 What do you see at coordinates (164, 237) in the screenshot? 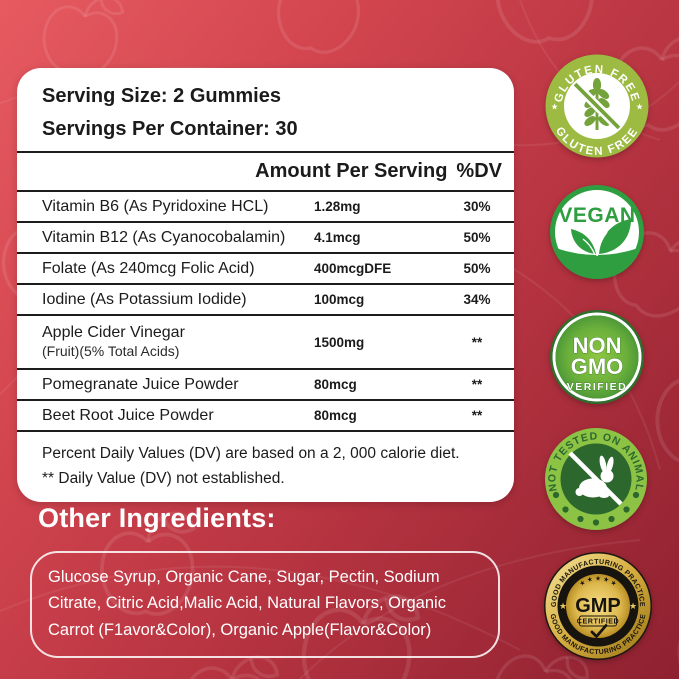
I see `nutrient-name: Vitamin B12 (As Cyanocobalamin)` at bounding box center [164, 237].